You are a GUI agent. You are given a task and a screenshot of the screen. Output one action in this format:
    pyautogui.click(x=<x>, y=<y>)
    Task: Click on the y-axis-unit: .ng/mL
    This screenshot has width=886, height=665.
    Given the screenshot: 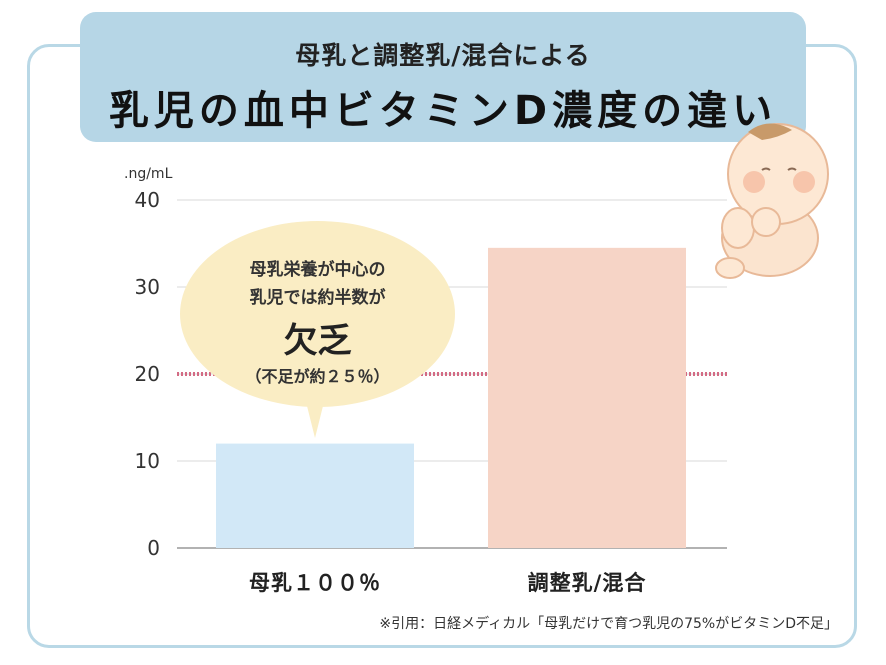 What is the action you would take?
    pyautogui.click(x=148, y=174)
    